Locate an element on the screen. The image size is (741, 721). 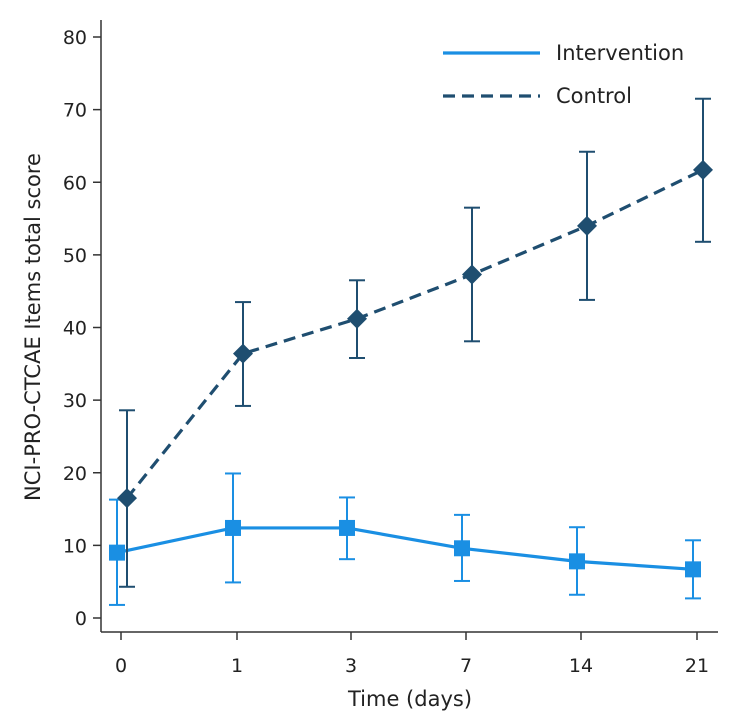
y-tick-label: 0 is located at coordinates (81, 619).